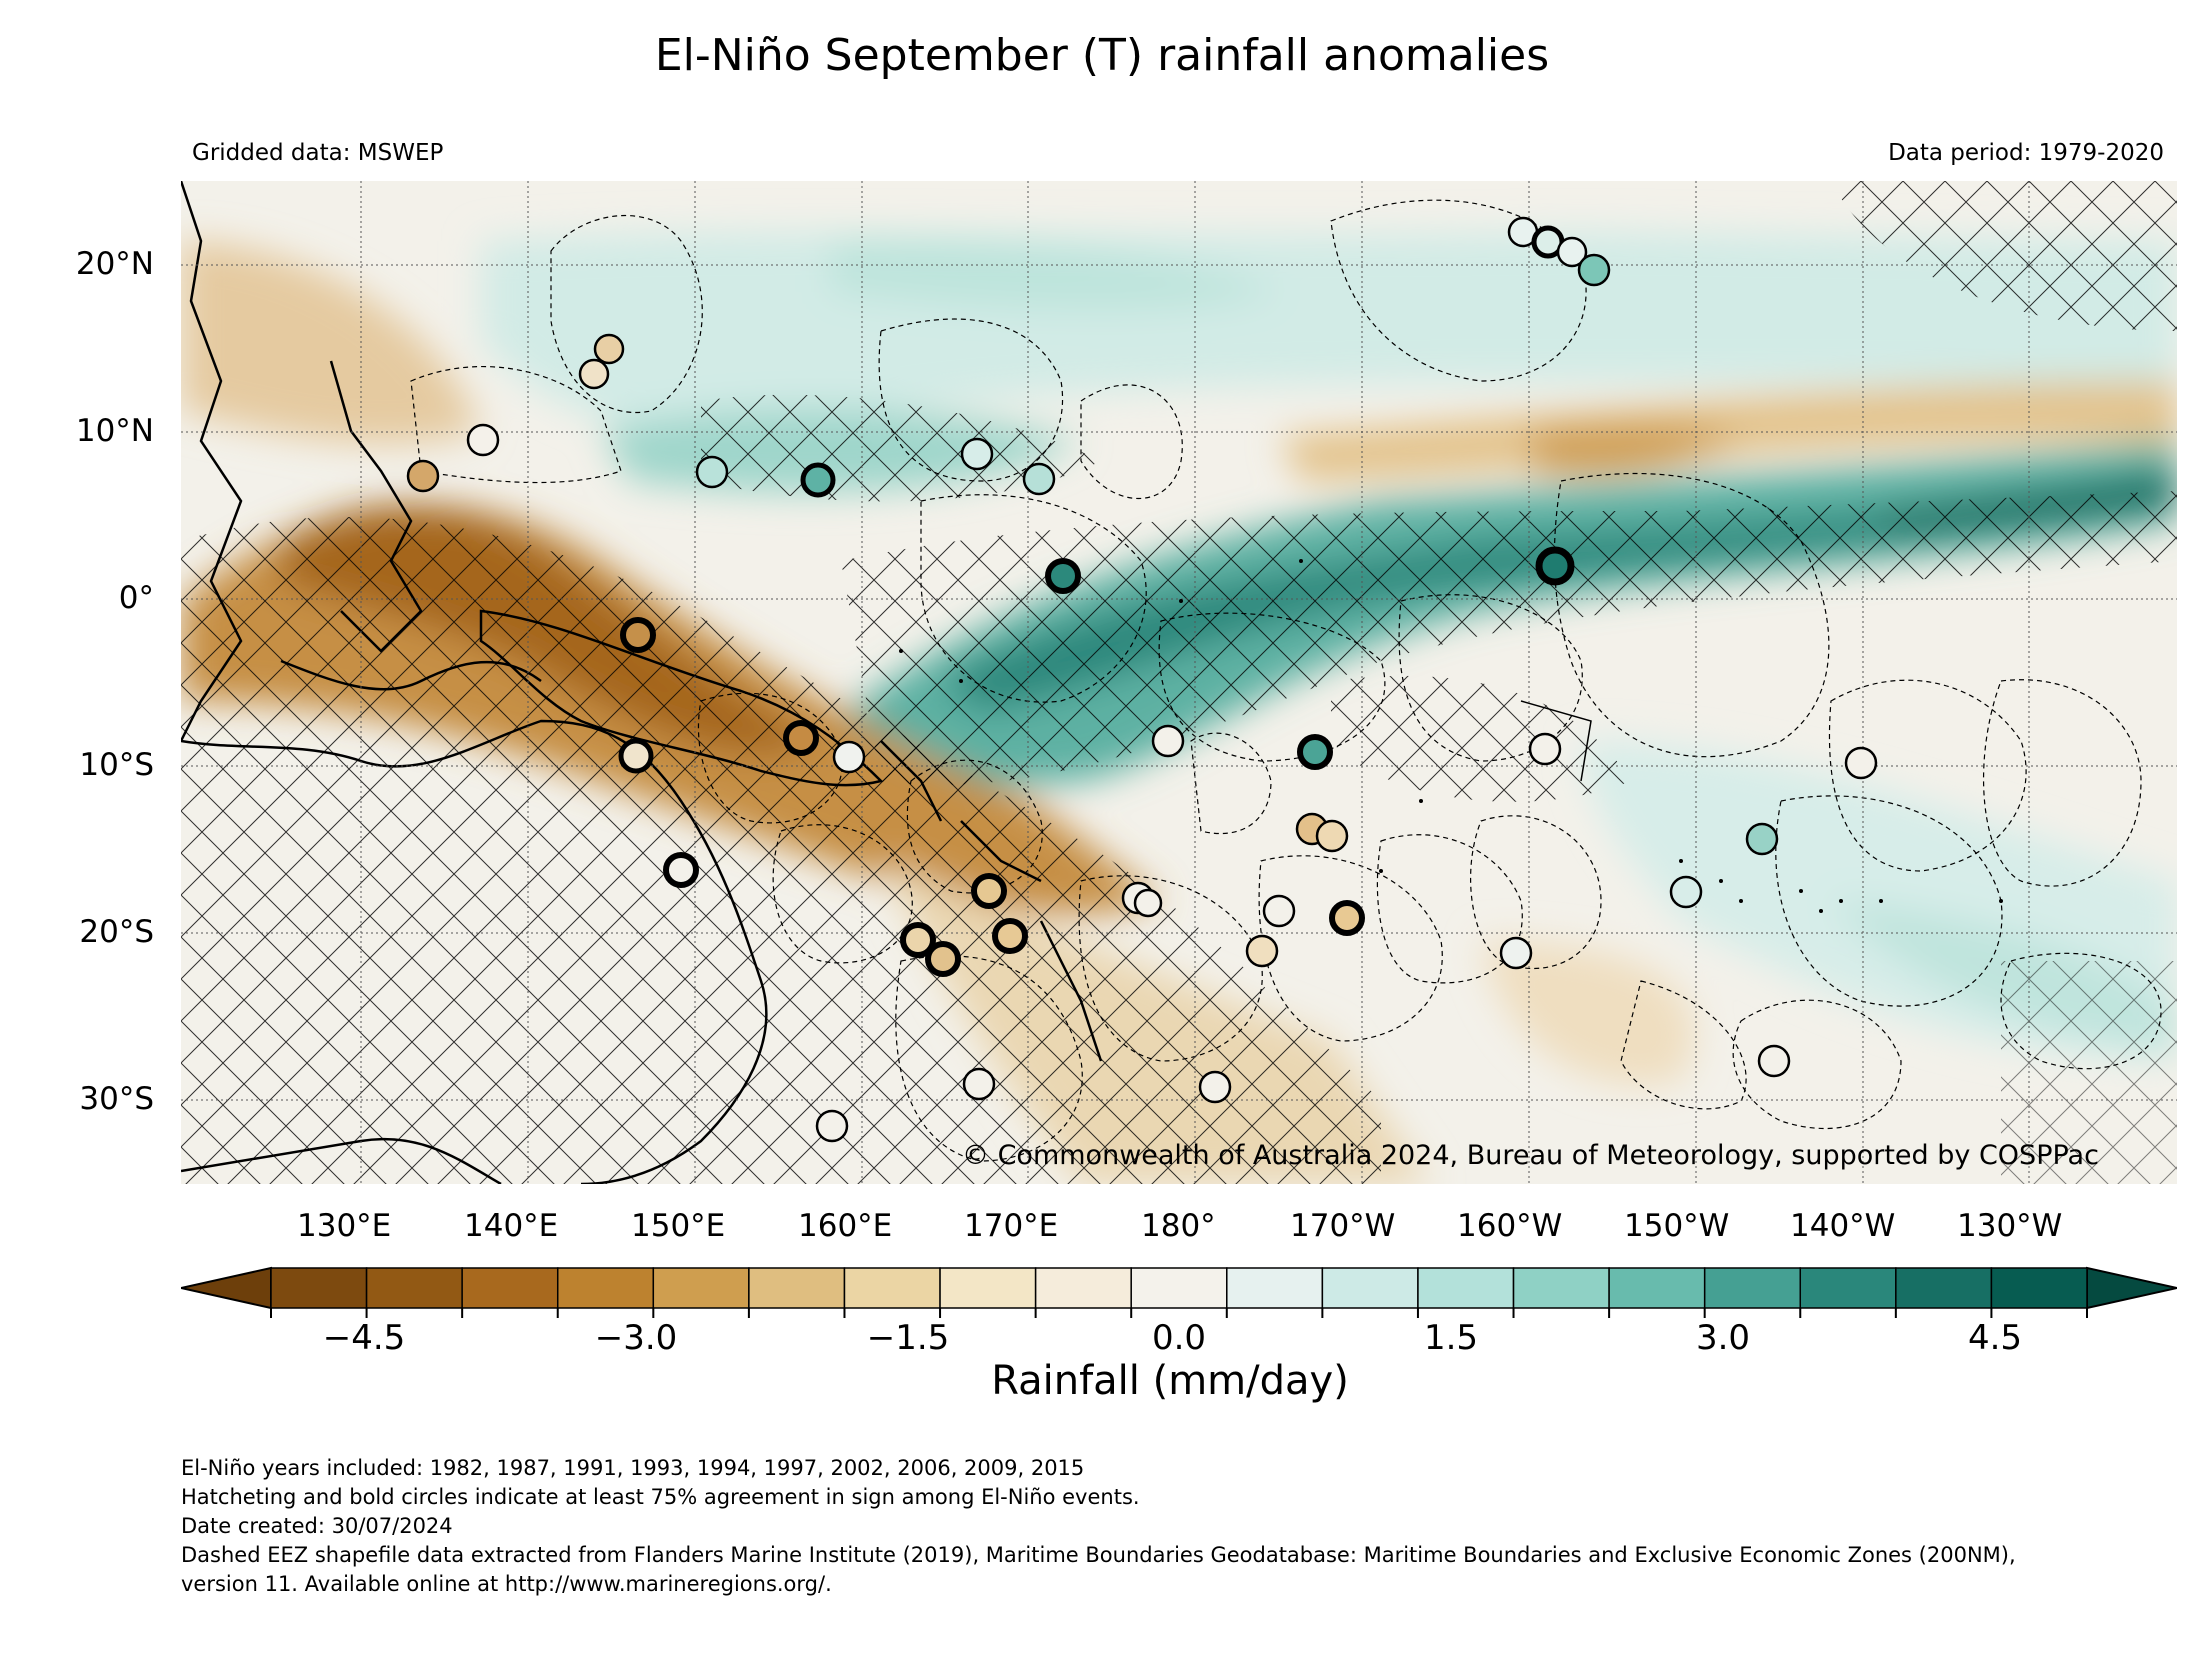  I want to click on colorbar-tick-label: −3.0, so click(636, 1338).